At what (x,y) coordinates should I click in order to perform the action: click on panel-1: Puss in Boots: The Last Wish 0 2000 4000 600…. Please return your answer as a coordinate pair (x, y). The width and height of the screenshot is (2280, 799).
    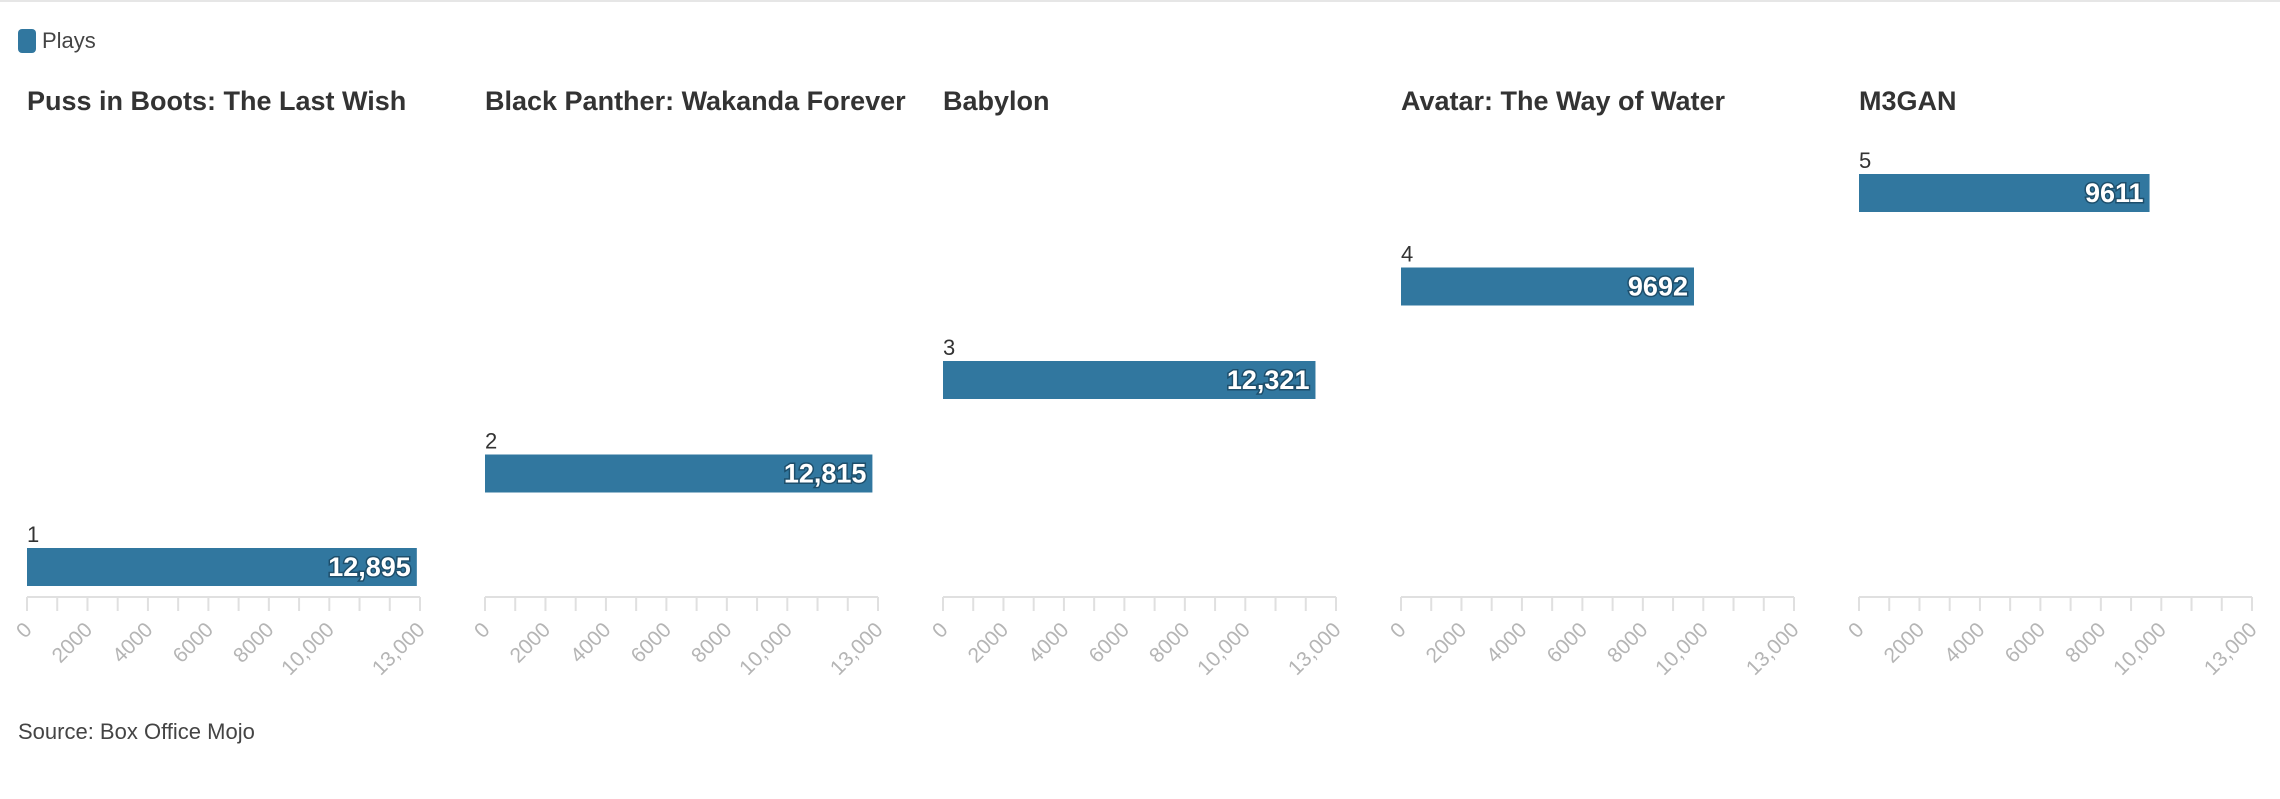
    Looking at the image, I should click on (221, 383).